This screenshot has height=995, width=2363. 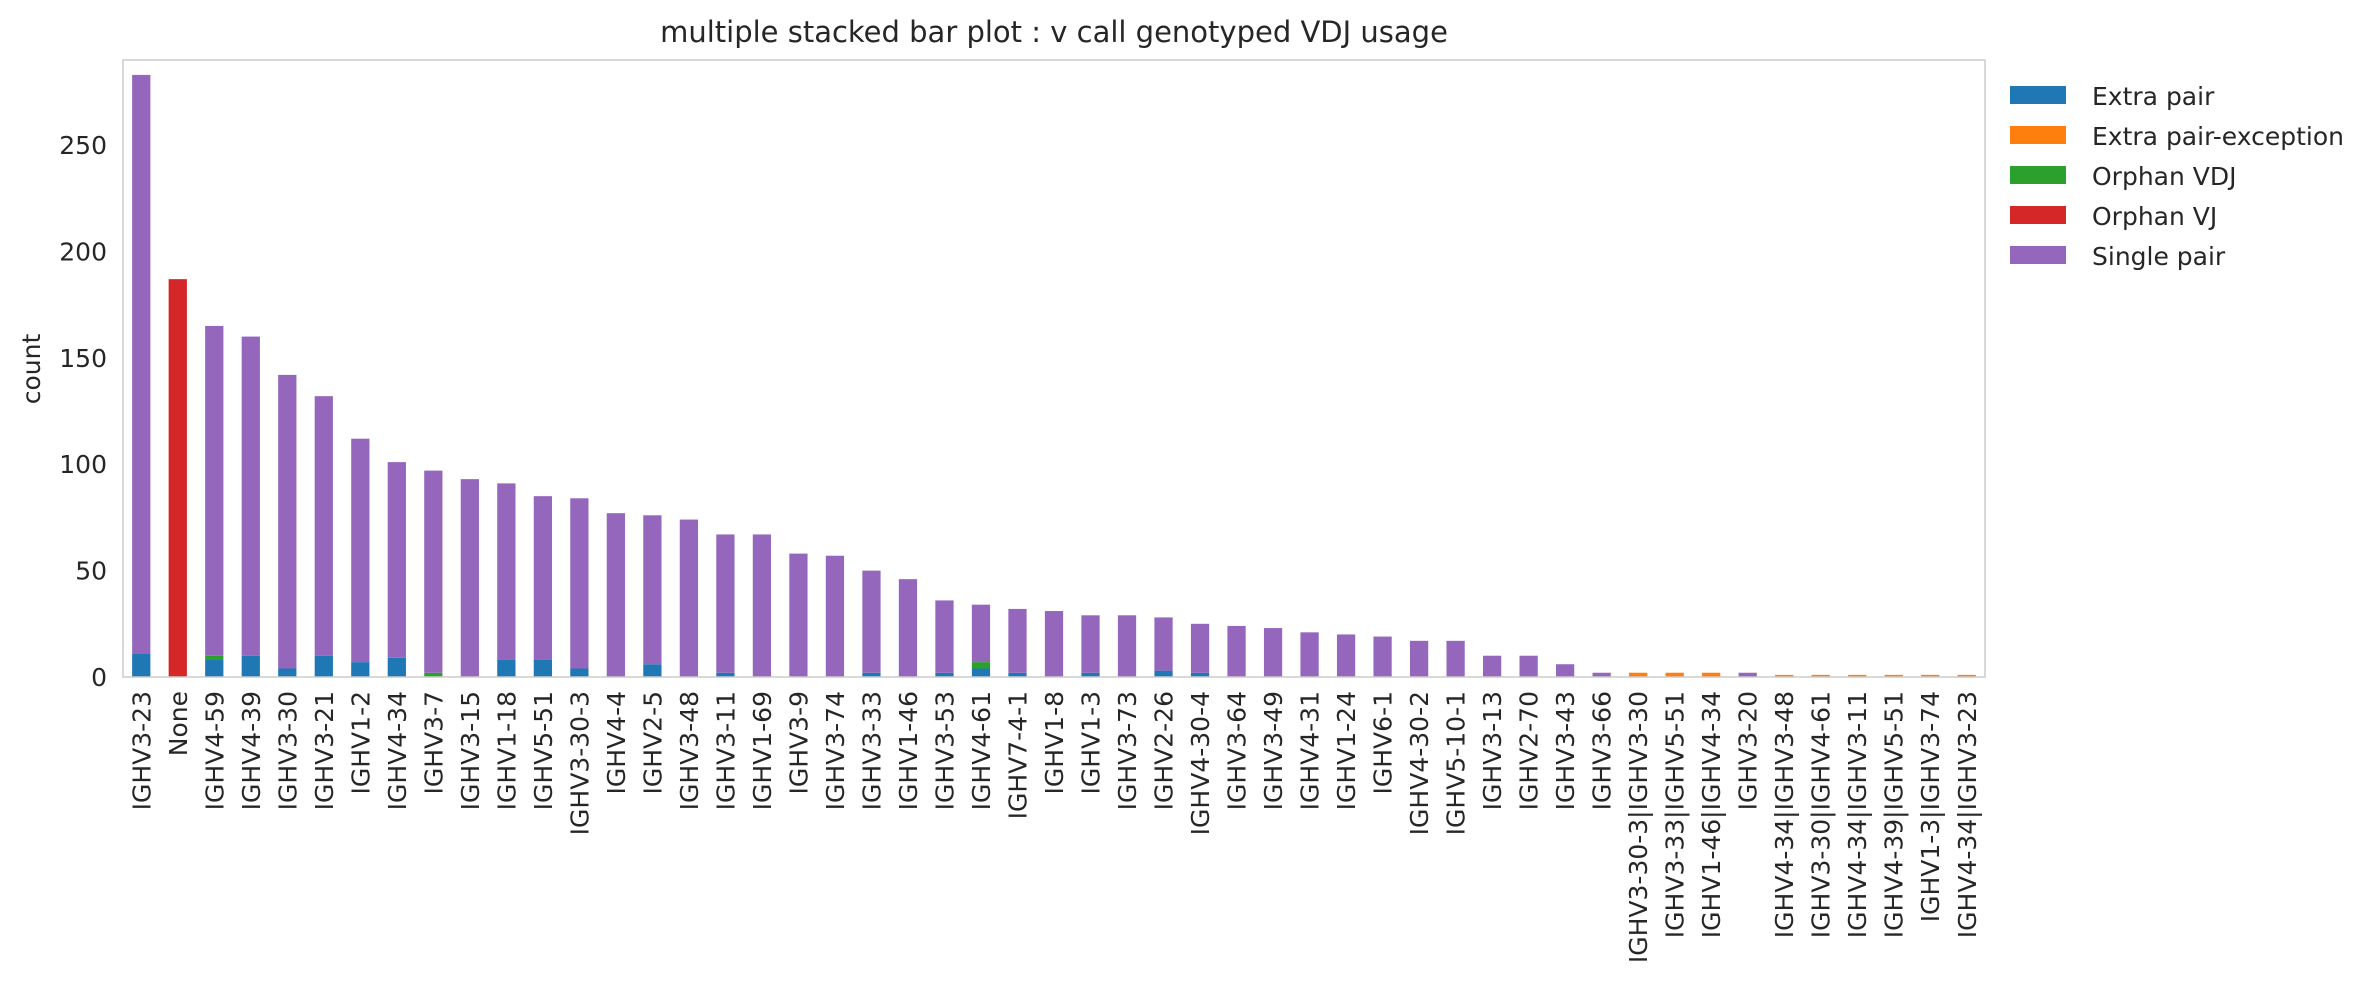 What do you see at coordinates (324, 750) in the screenshot?
I see `x-tick-label: IGHV3-21` at bounding box center [324, 750].